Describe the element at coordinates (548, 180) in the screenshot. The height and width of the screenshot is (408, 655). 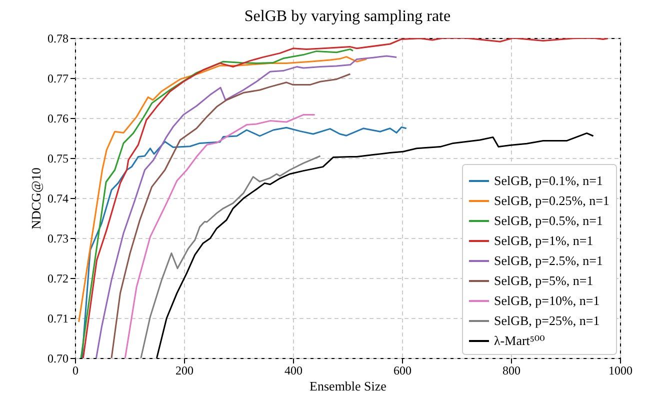
I see `legend-label: SelGB, p=0.1%, n=1` at that location.